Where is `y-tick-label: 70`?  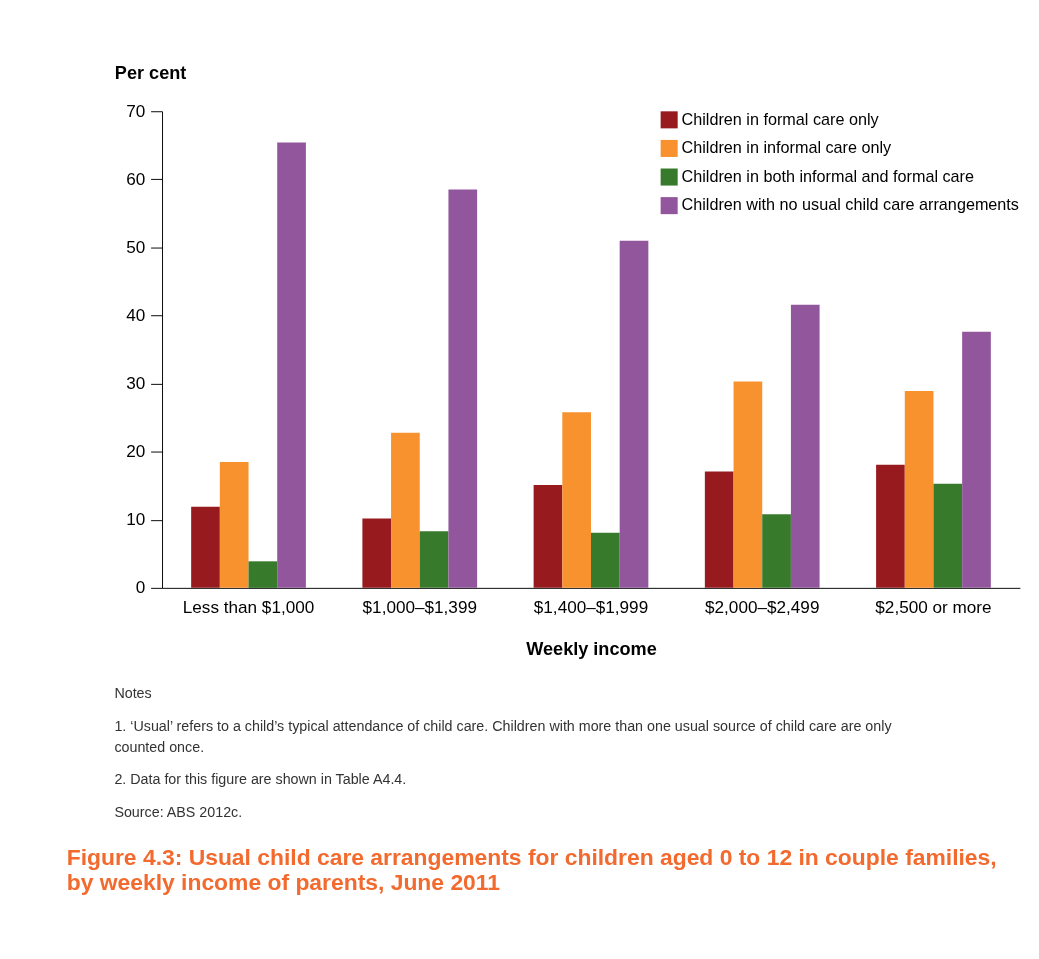
y-tick-label: 70 is located at coordinates (136, 110).